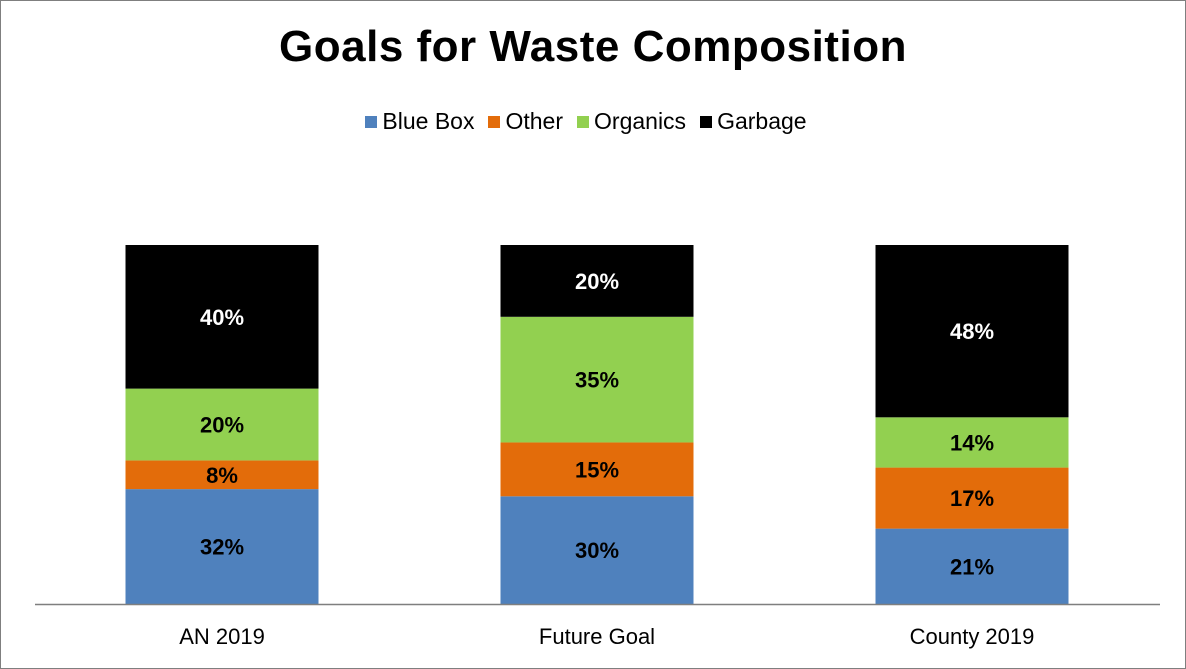 This screenshot has height=669, width=1186. I want to click on legend-swatch-garbage, so click(706, 121).